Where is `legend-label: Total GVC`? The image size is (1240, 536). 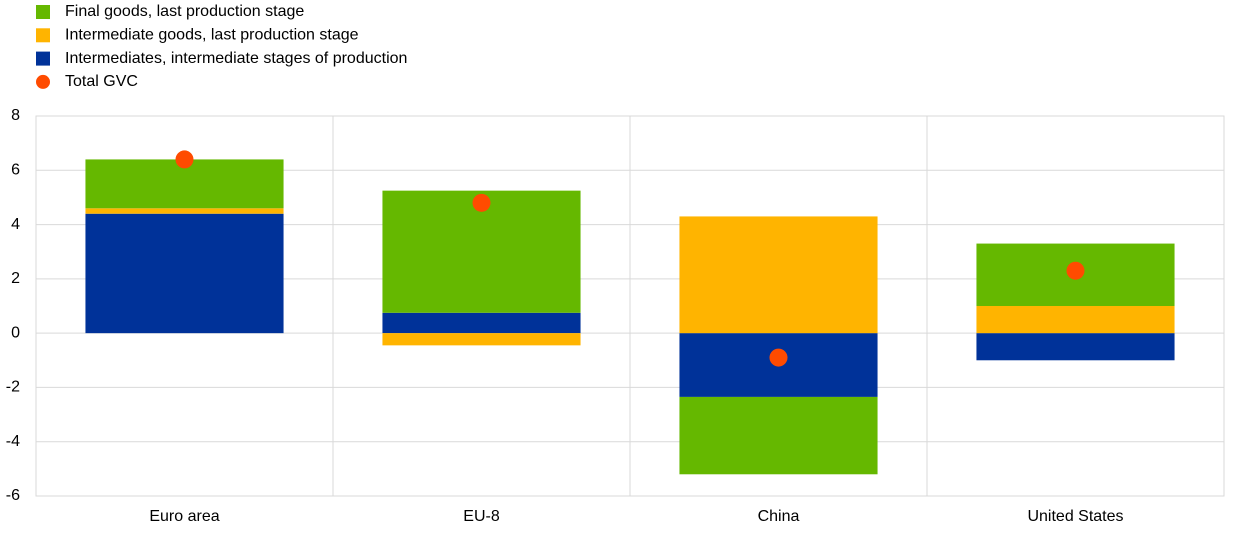
legend-label: Total GVC is located at coordinates (101, 81).